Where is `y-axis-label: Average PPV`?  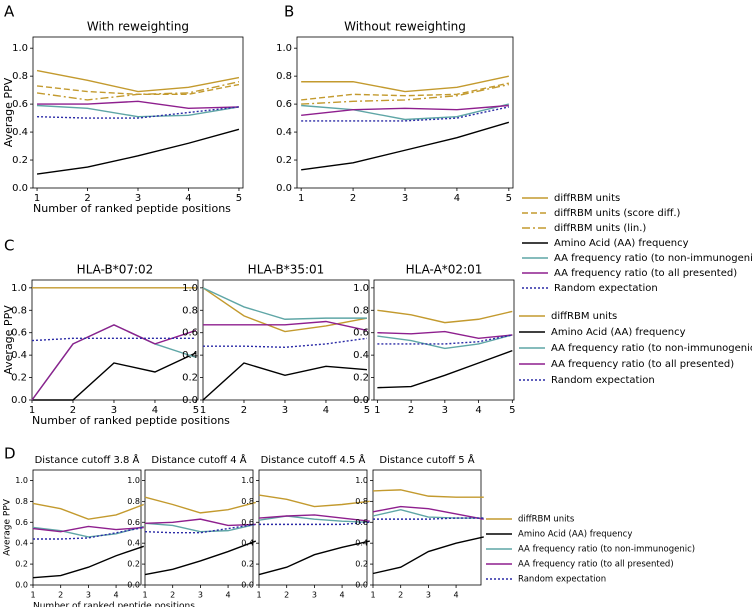
y-axis-label: Average PPV is located at coordinates (8, 340).